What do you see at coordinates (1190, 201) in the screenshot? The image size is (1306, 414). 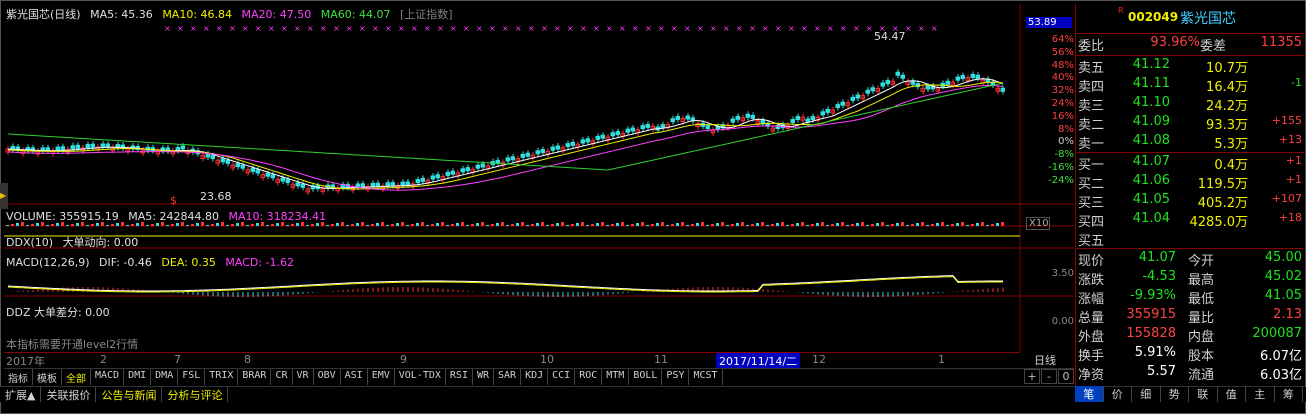 I see `buy-level-3: 买三 41.05 405.2万 +107` at bounding box center [1190, 201].